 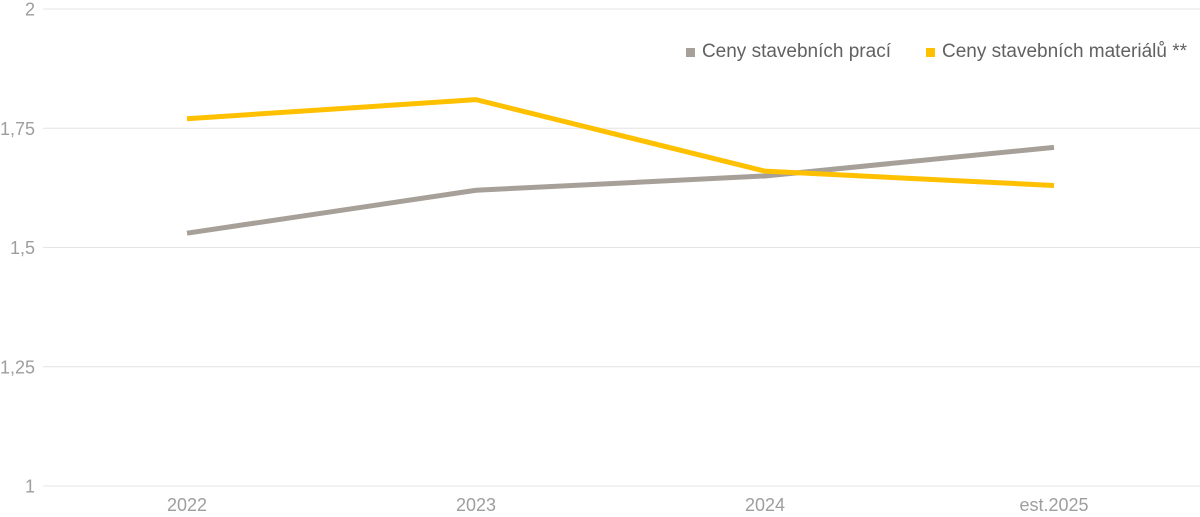 I want to click on y-axis-tick-label: 1,75, so click(x=17, y=129).